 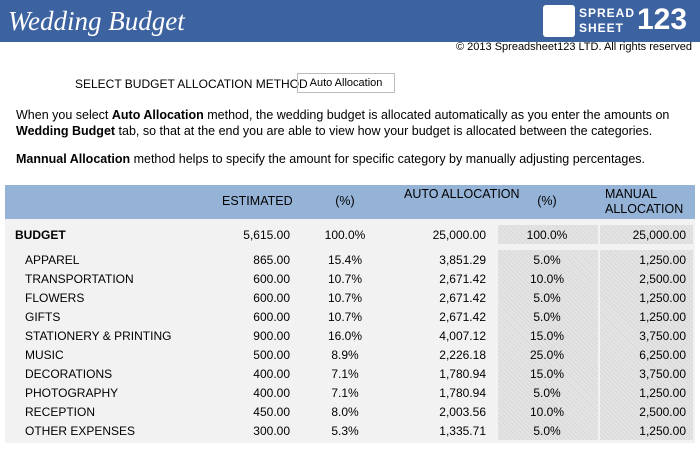 I want to click on header-bar, so click(x=350, y=21).